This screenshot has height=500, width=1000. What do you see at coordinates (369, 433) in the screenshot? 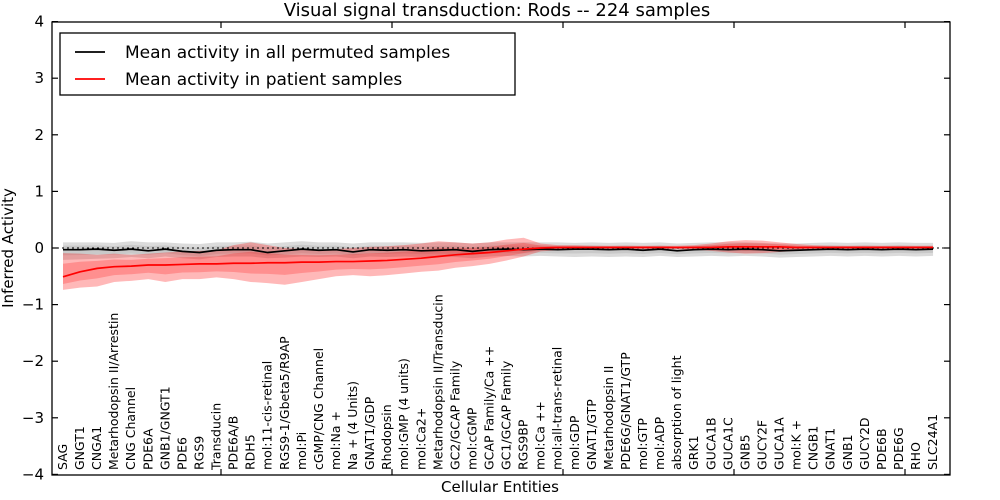
I see `x-category-label: GNAT1/GDP` at bounding box center [369, 433].